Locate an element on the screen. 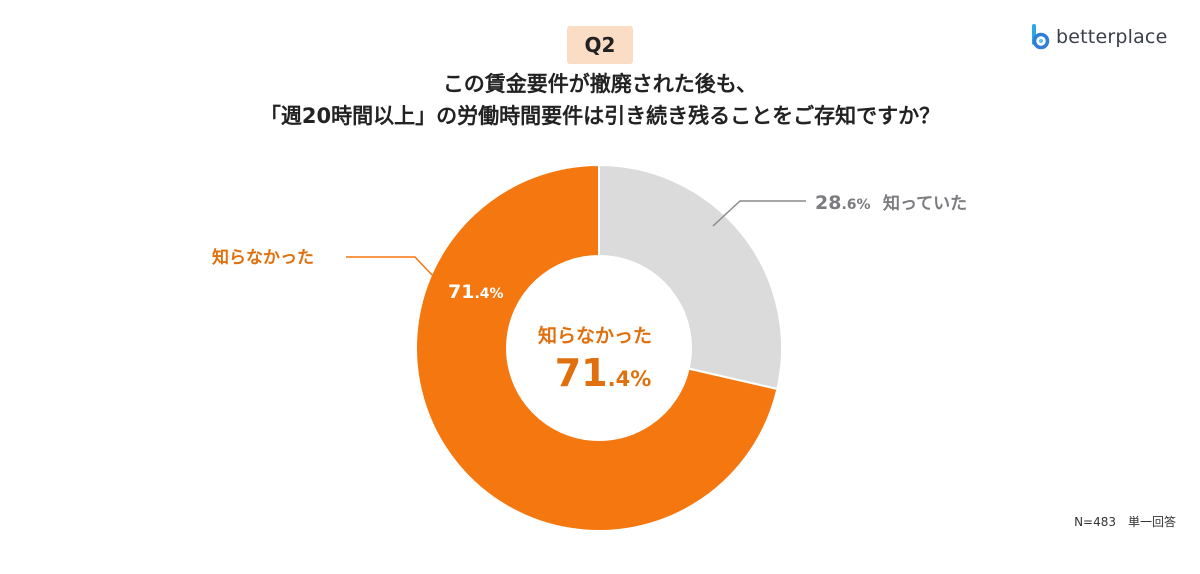 The image size is (1200, 574). question-number-badge: Q2 is located at coordinates (600, 45).